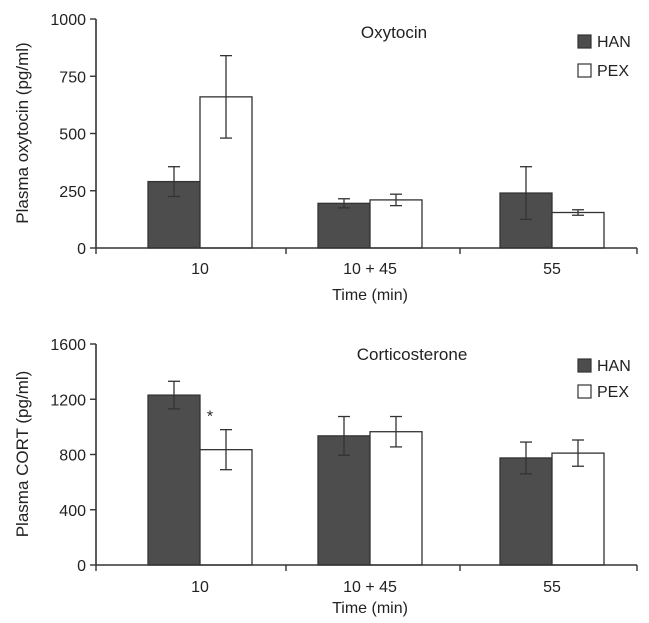 The image size is (649, 623). I want to click on y-tick-label: 500, so click(72, 135).